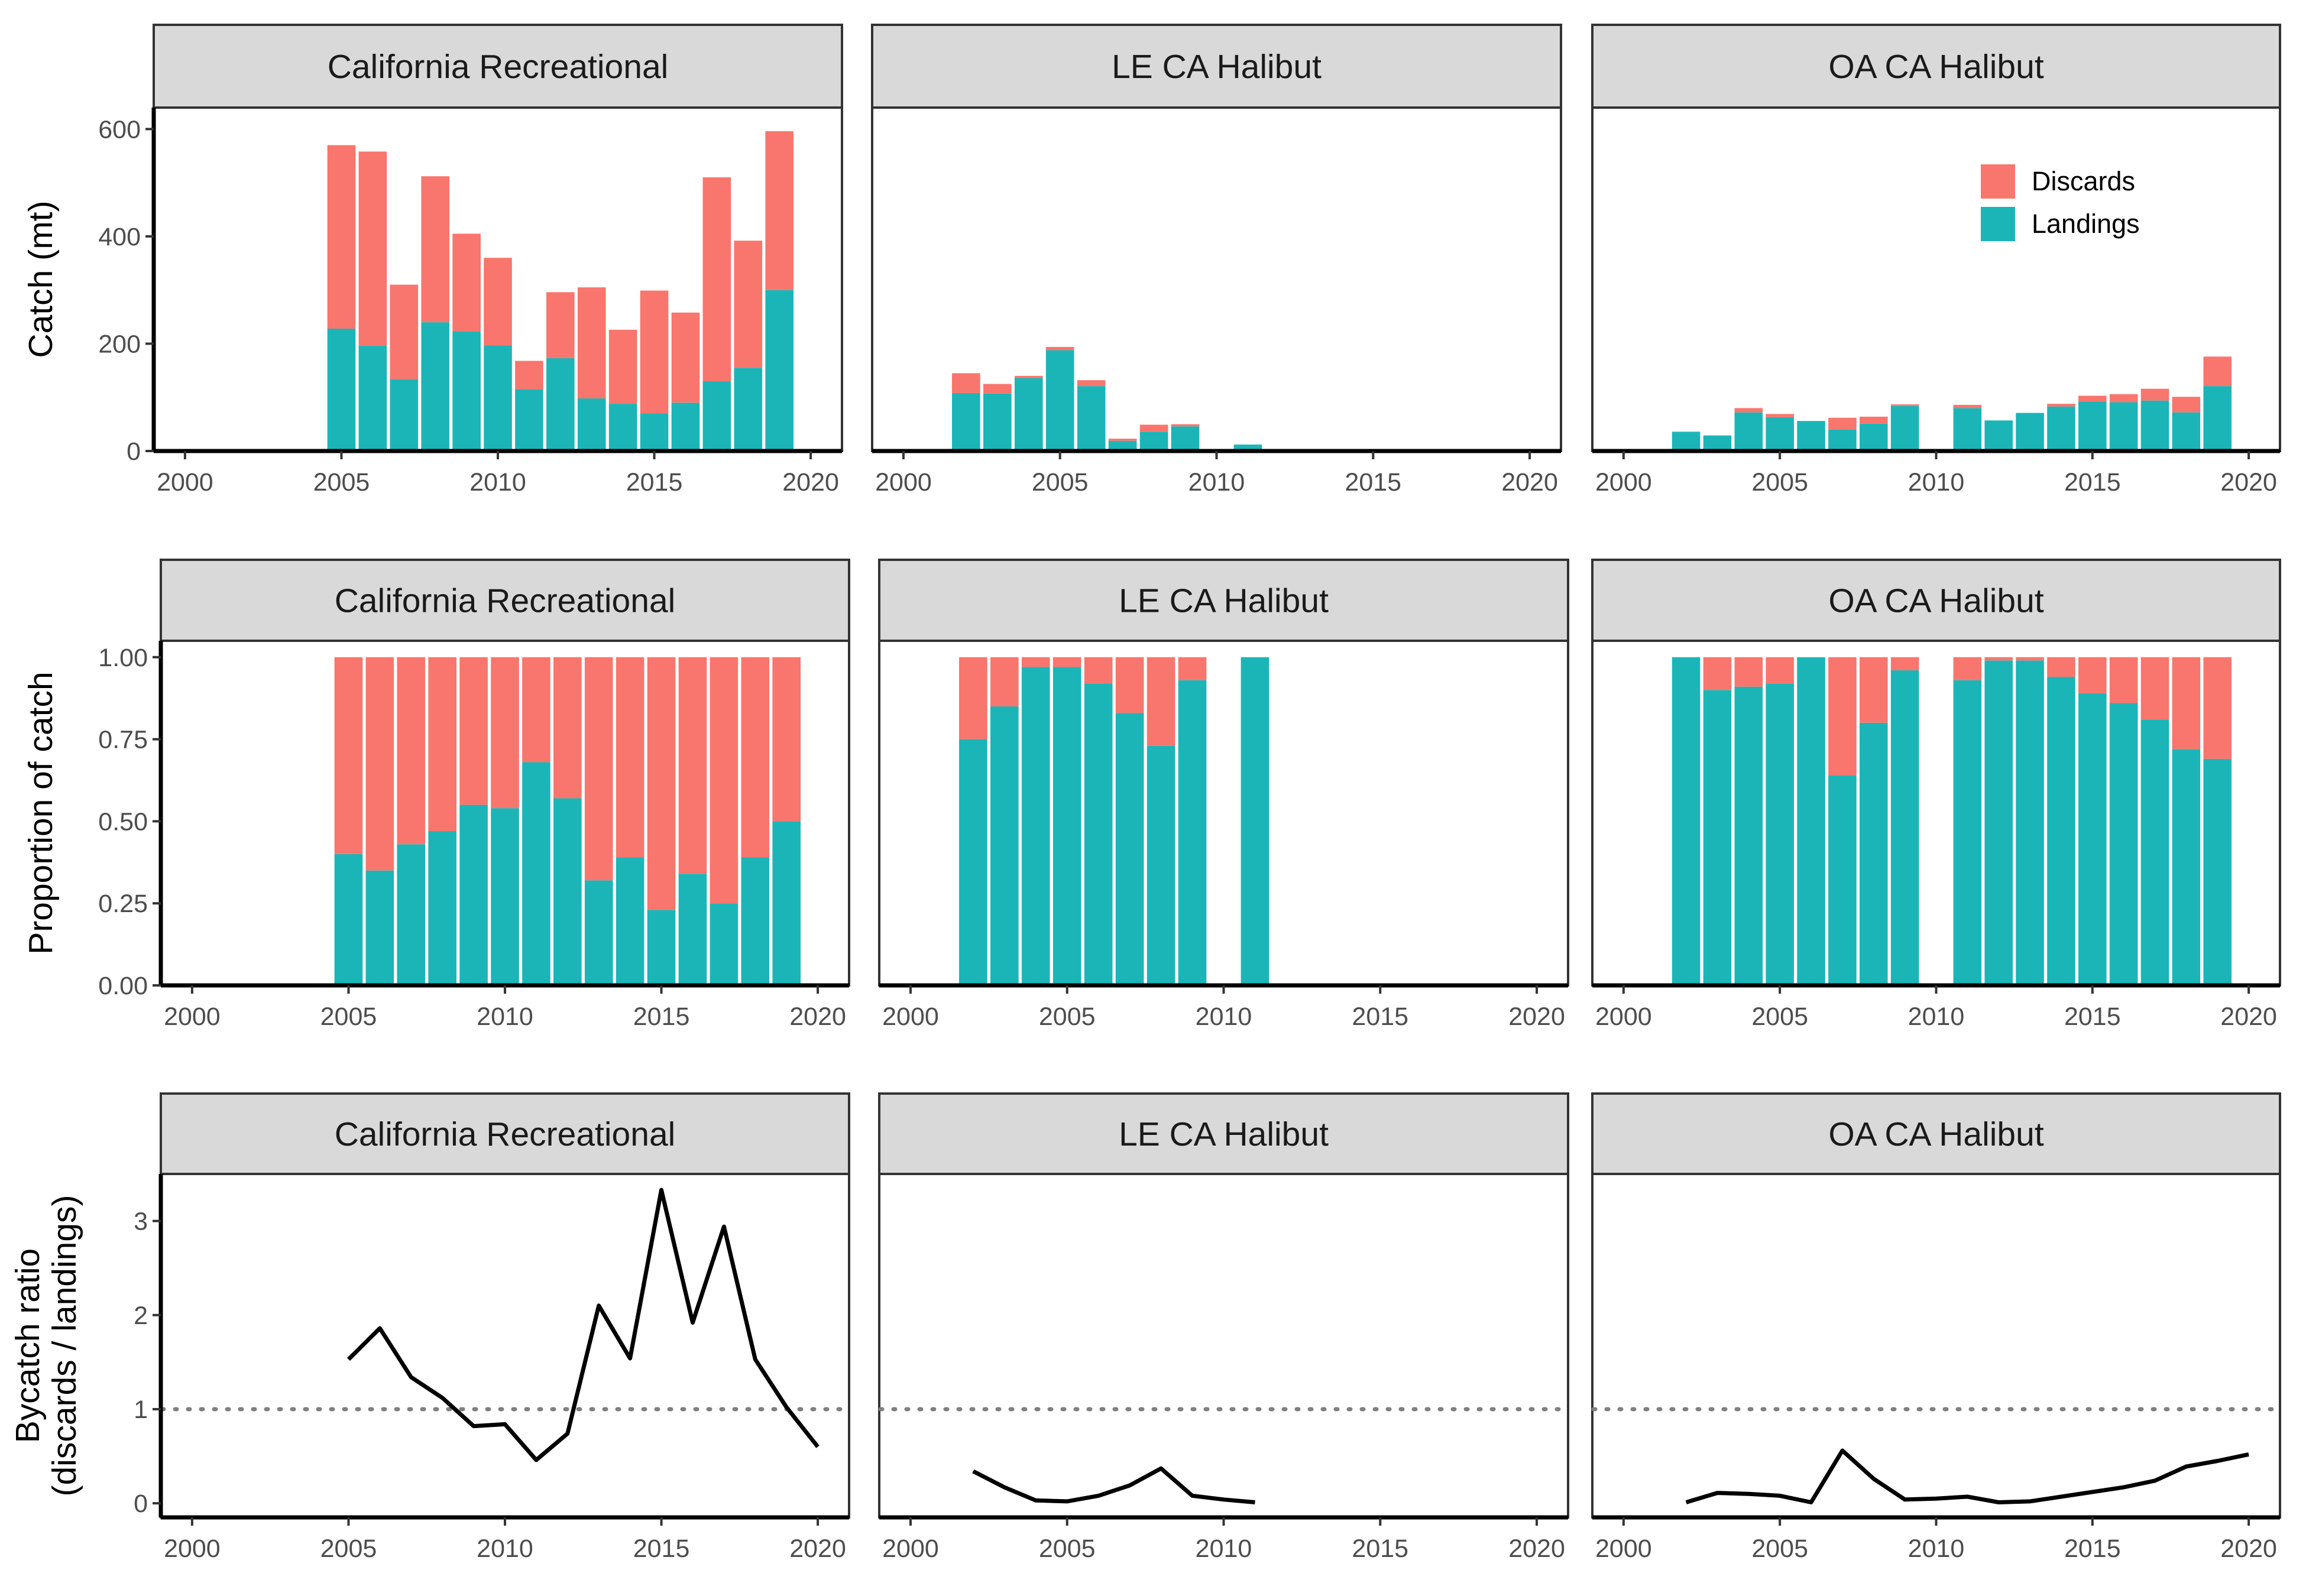 The height and width of the screenshot is (1596, 2306). I want to click on bar-discards-2013, so click(598, 769).